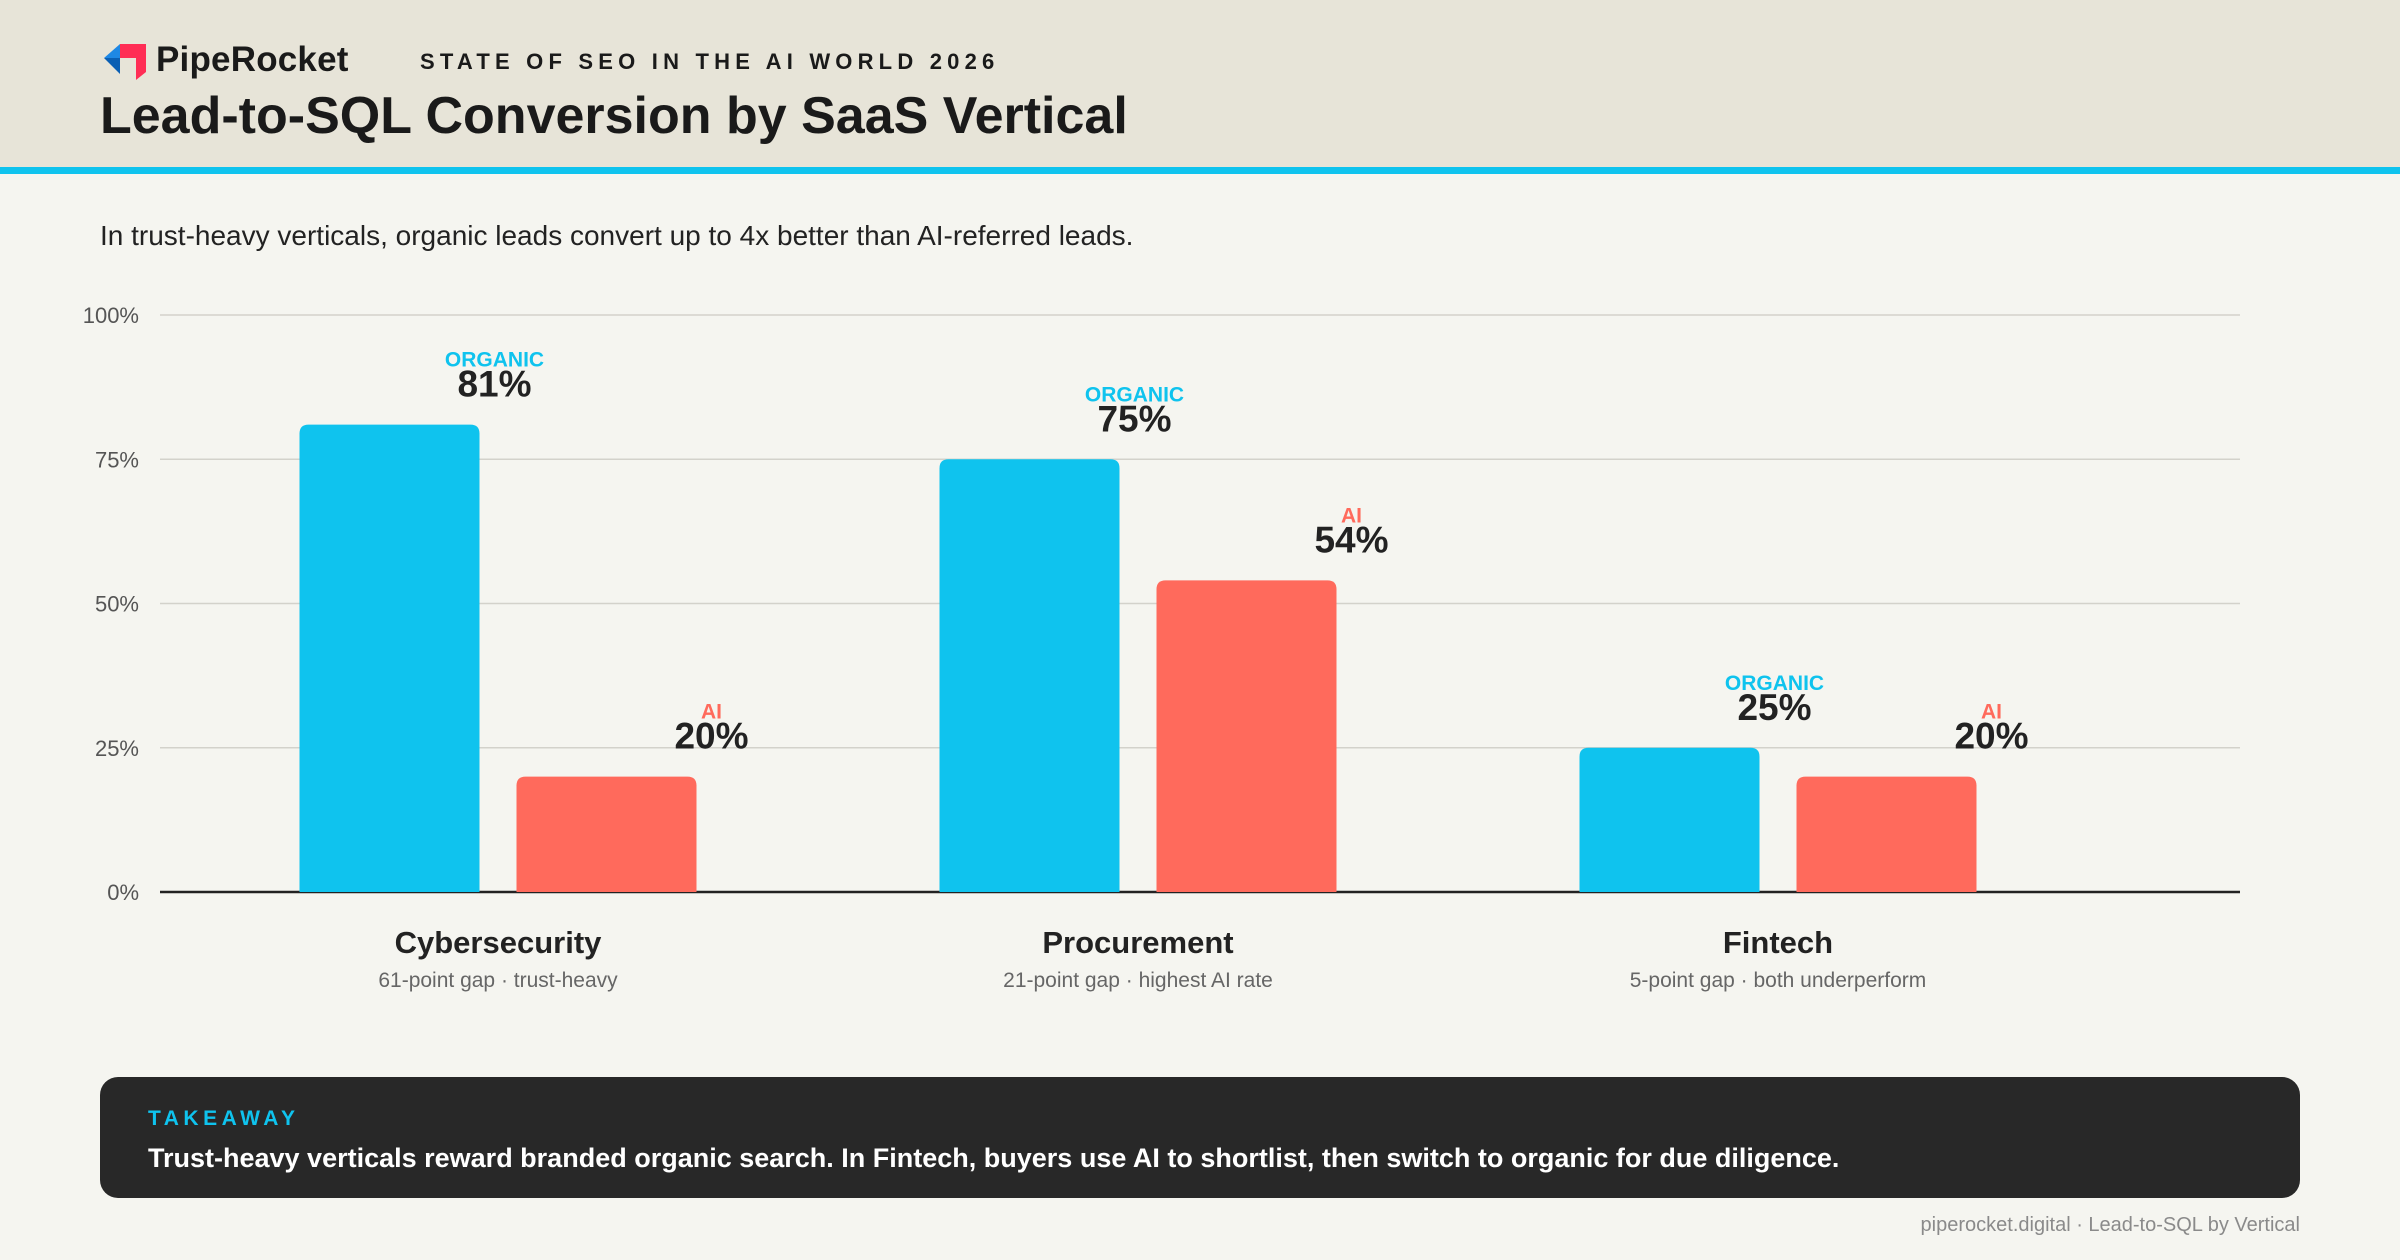 The image size is (2400, 1260). What do you see at coordinates (494, 384) in the screenshot?
I see `data-label: 81%` at bounding box center [494, 384].